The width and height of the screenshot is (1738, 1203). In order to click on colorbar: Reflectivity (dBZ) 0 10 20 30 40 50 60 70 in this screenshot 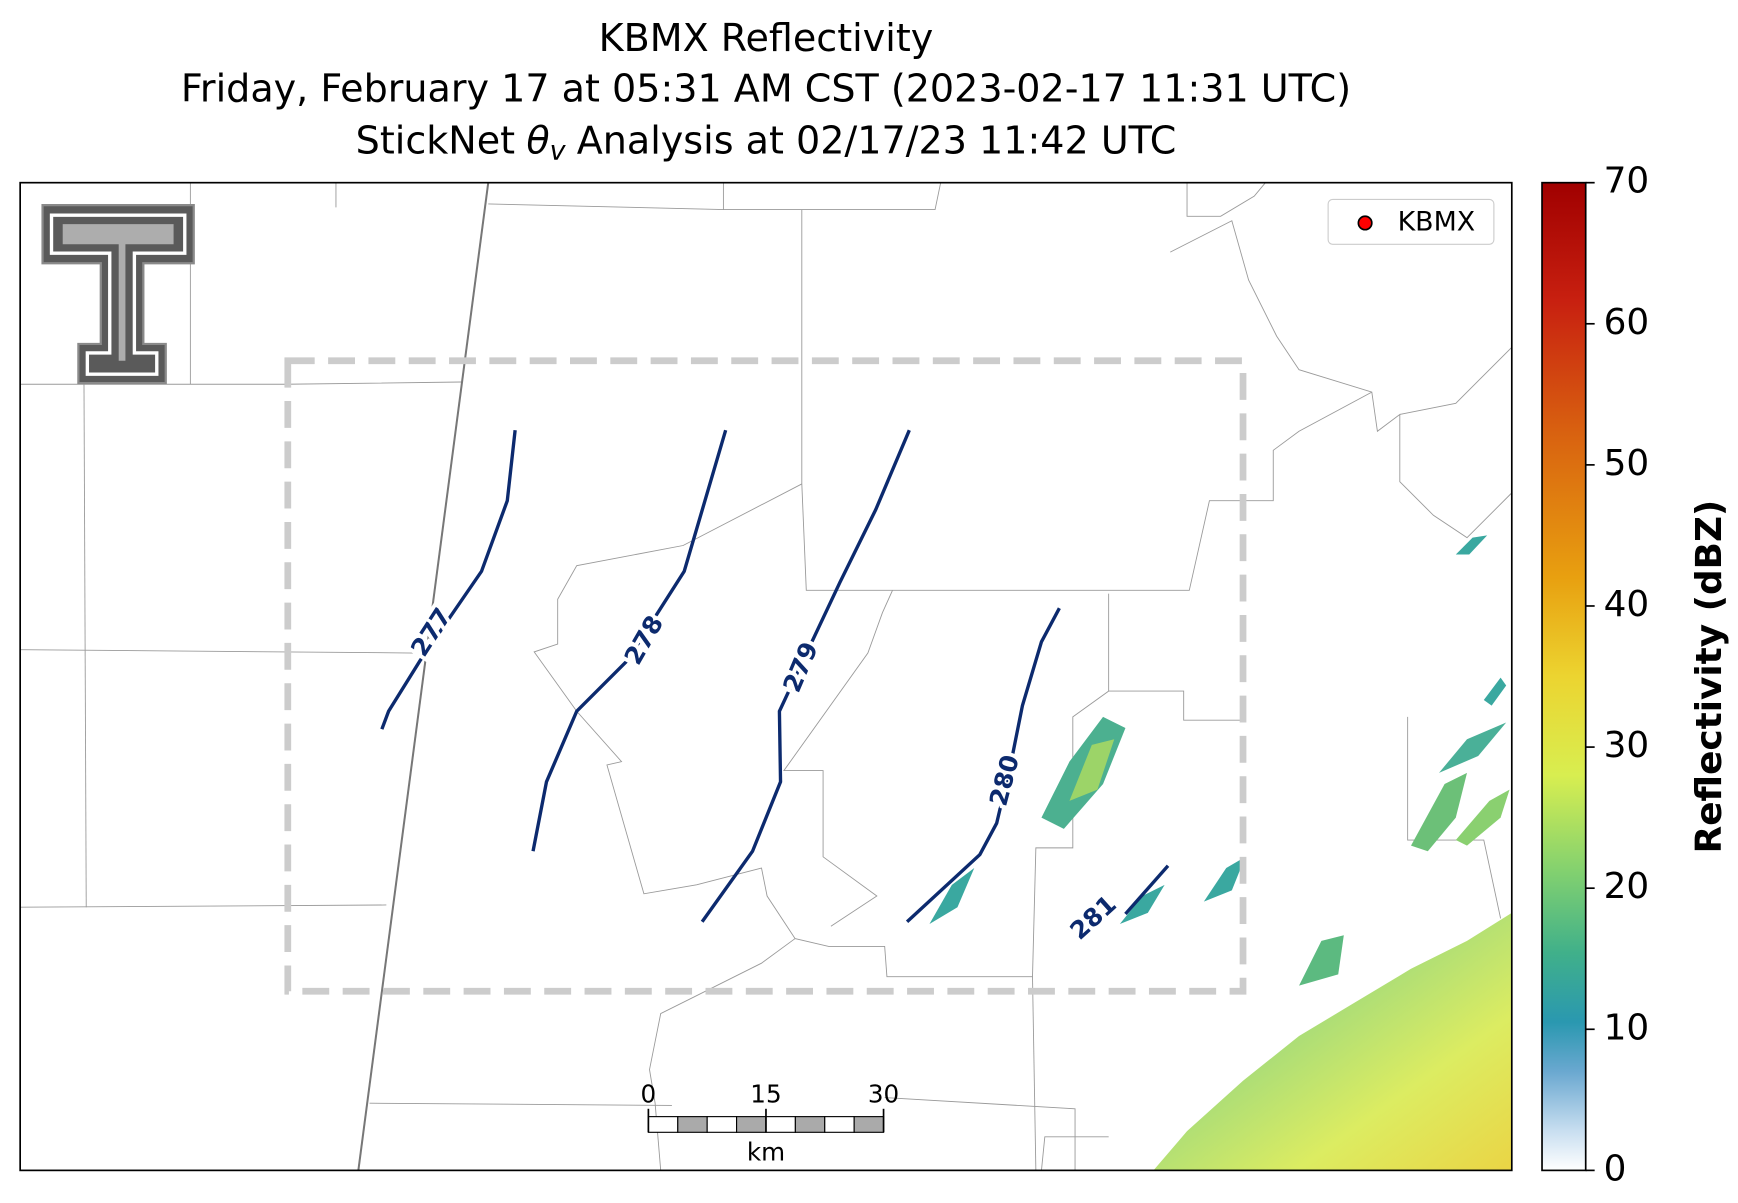, I will do `click(1635, 675)`.